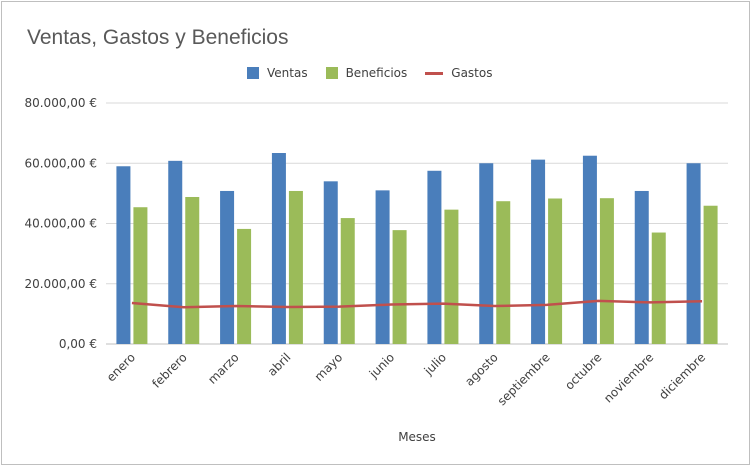 This screenshot has width=753, height=468. I want to click on y-tick-label: 0,00 €, so click(78, 344).